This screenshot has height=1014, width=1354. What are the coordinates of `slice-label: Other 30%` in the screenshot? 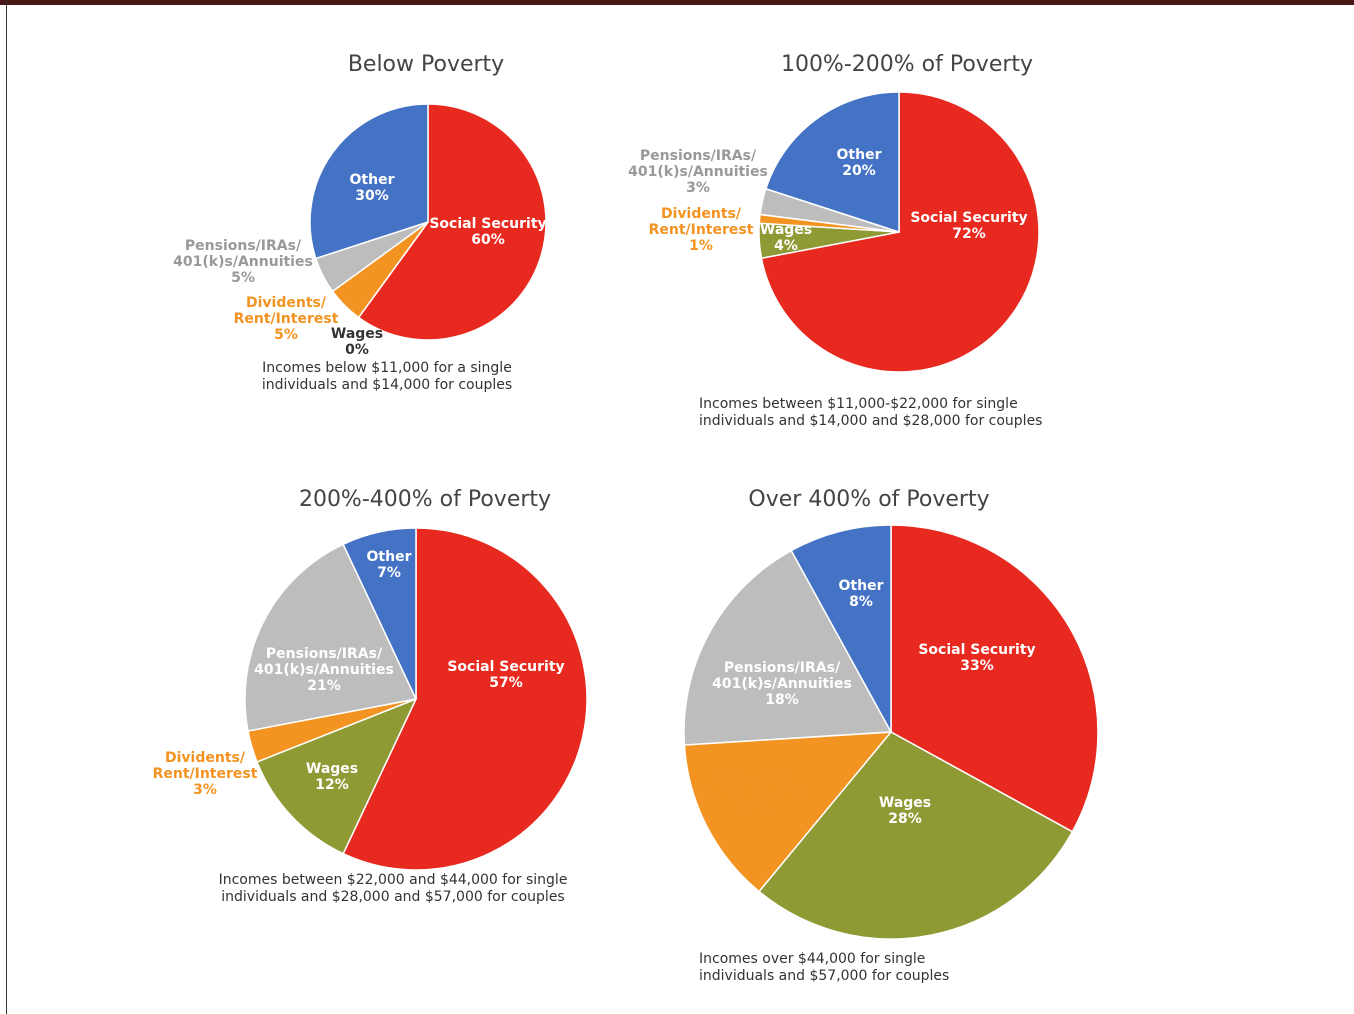 It's located at (372, 188).